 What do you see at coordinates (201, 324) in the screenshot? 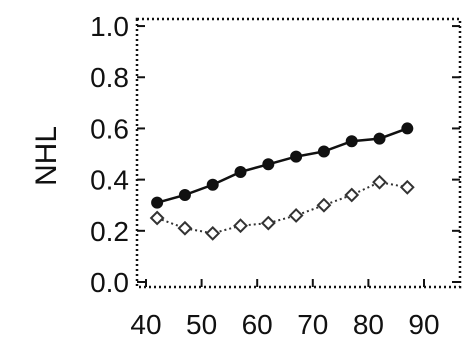
I see `x-tick-label: 50` at bounding box center [201, 324].